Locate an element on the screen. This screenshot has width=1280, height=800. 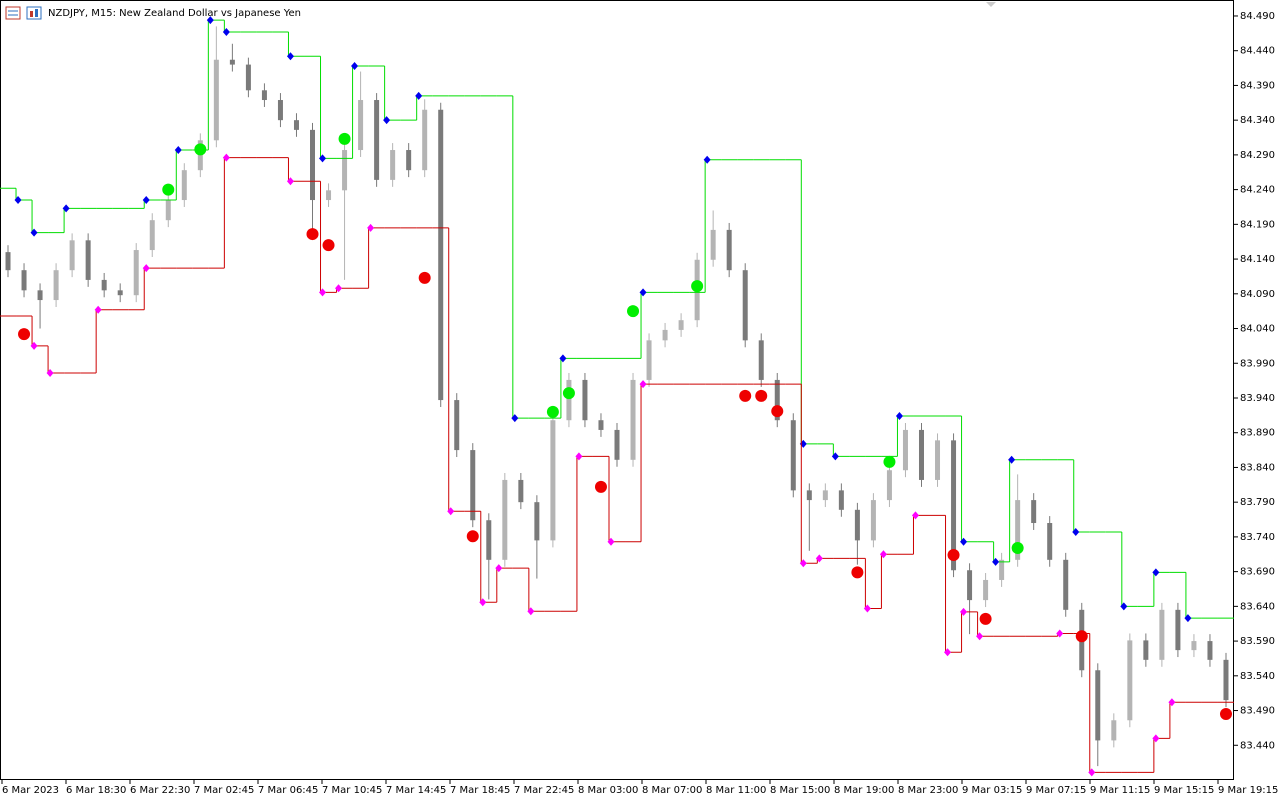
y-tick-label: 84.290 is located at coordinates (1257, 155).